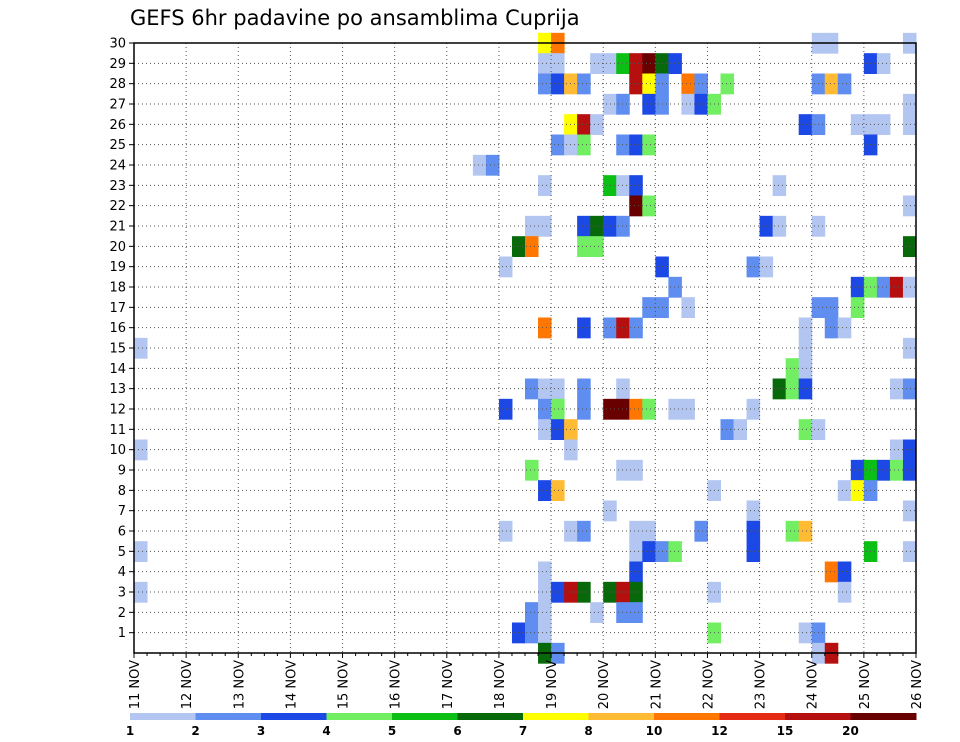 The image size is (960, 742). Describe the element at coordinates (500, 684) in the screenshot. I see `x-tick-label: 18 NOV` at that location.